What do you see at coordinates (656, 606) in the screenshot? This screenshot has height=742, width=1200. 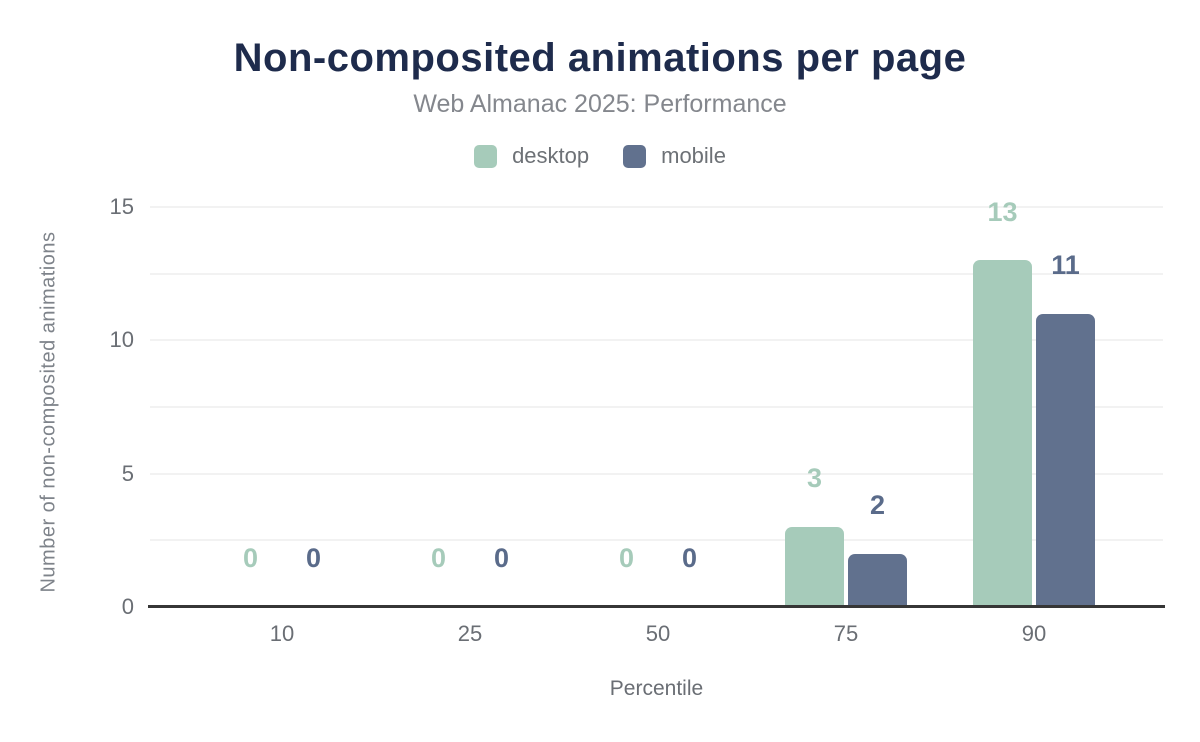 I see `x-axis-line` at bounding box center [656, 606].